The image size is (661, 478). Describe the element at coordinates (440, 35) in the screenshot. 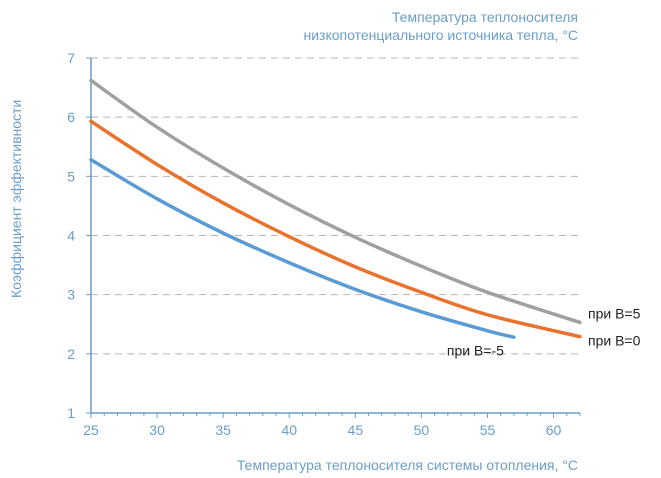

I see `top-title-line2: низкопотенциального источника тепла, °C` at that location.